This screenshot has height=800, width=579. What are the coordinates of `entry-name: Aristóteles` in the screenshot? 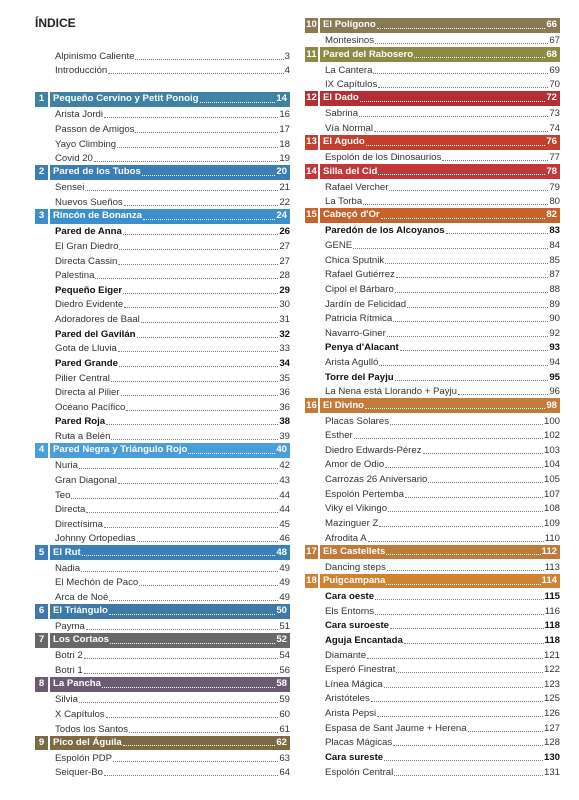 It's located at (347, 699).